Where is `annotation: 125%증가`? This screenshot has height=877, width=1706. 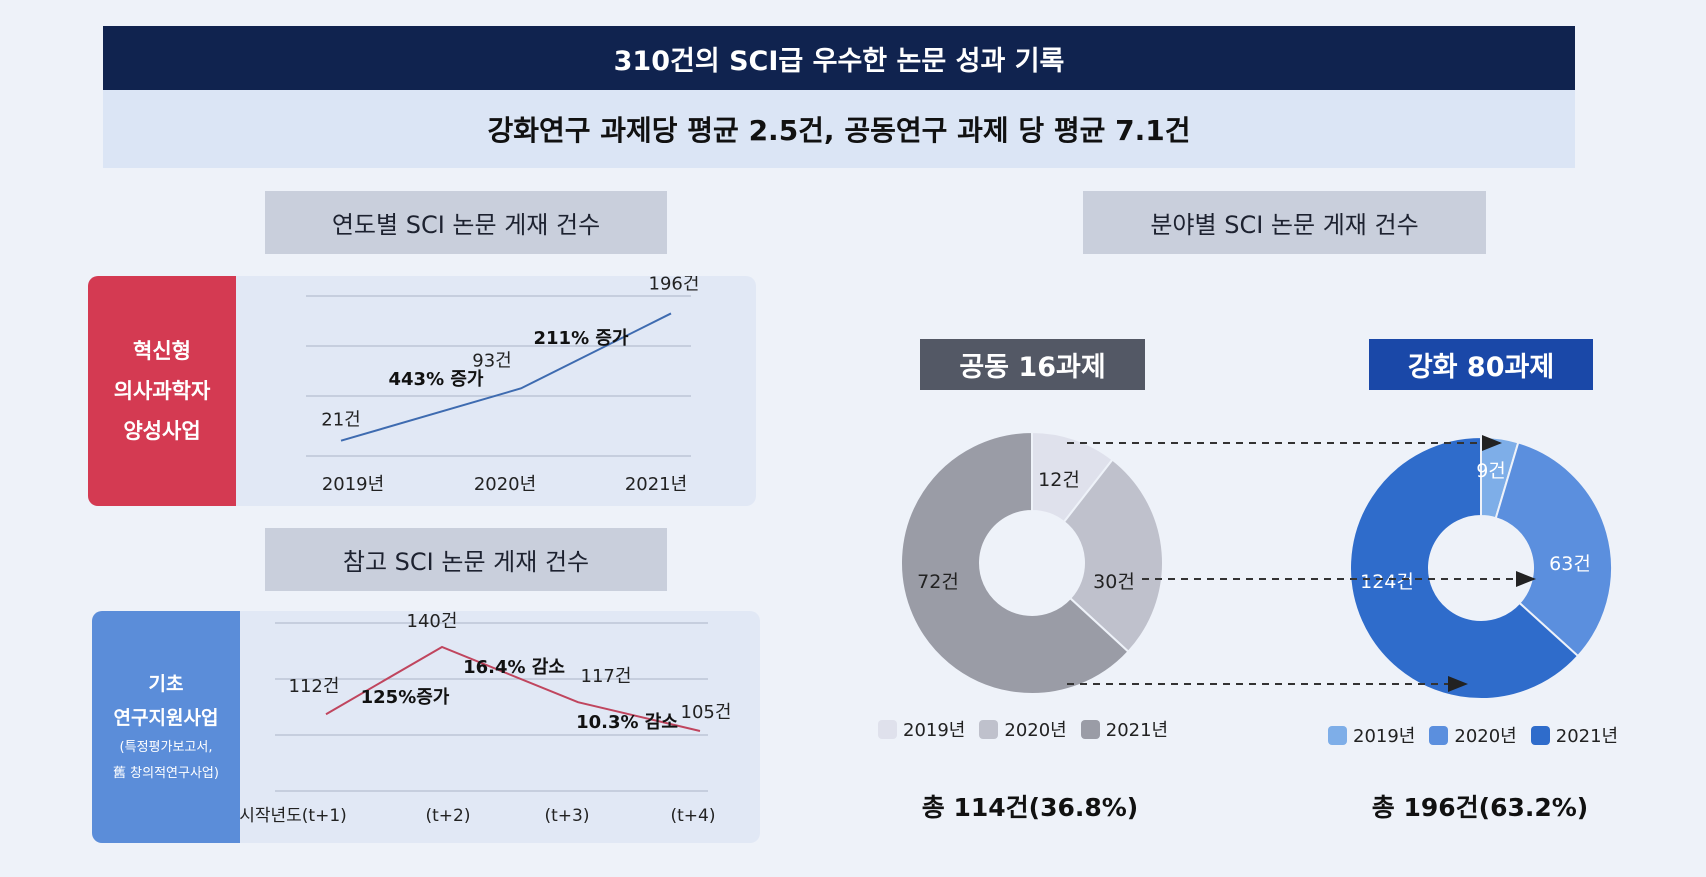
annotation: 125%증가 is located at coordinates (405, 697).